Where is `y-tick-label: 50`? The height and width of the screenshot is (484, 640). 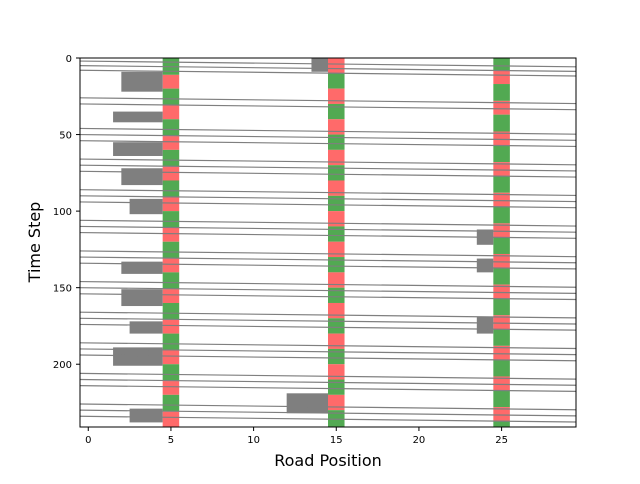
y-tick-label: 50 is located at coordinates (65, 136).